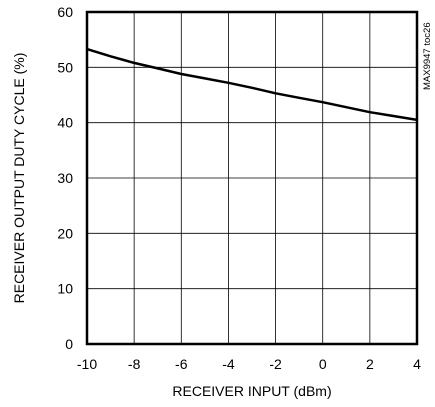  Describe the element at coordinates (228, 364) in the screenshot. I see `x-tick-label: -4` at that location.